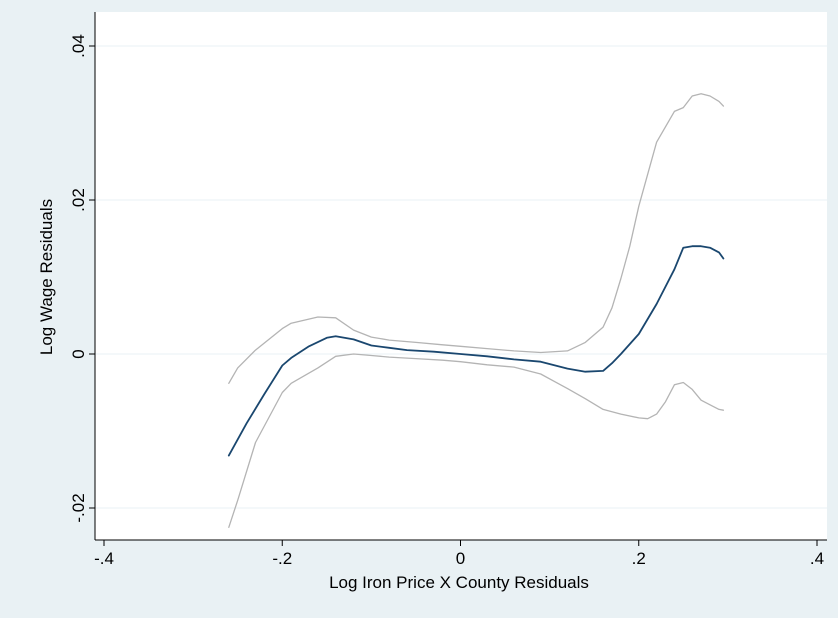  Describe the element at coordinates (460, 558) in the screenshot. I see `x-tick-label: 0` at that location.